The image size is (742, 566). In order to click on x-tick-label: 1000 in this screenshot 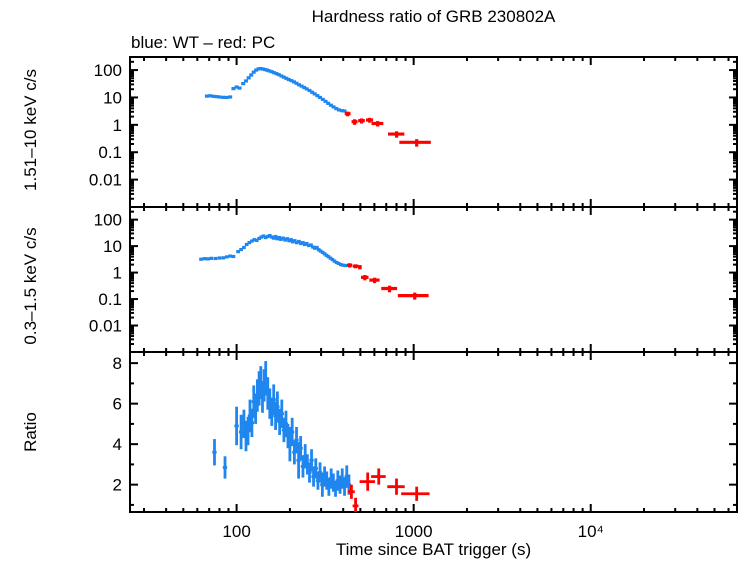, I will do `click(414, 531)`.